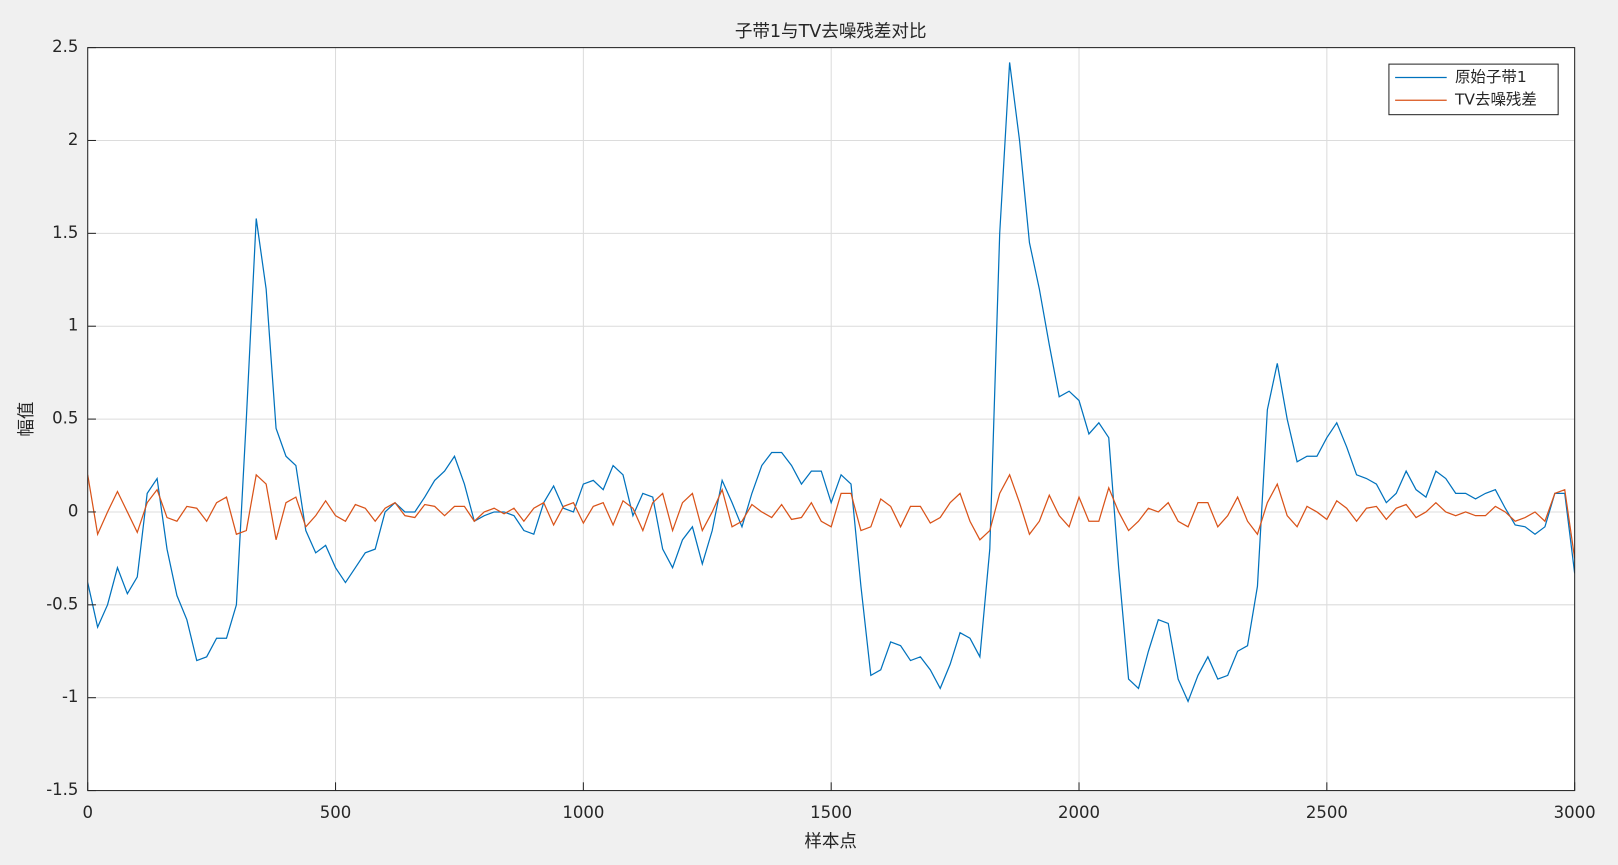  What do you see at coordinates (70, 696) in the screenshot?
I see `y-tick-label: -1` at bounding box center [70, 696].